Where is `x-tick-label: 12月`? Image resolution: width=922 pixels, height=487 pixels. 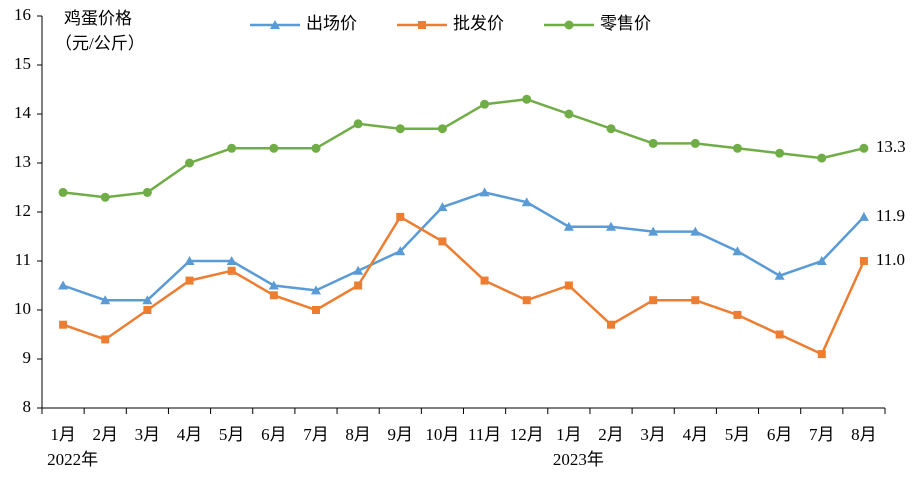
x-tick-label: 12月 is located at coordinates (527, 434).